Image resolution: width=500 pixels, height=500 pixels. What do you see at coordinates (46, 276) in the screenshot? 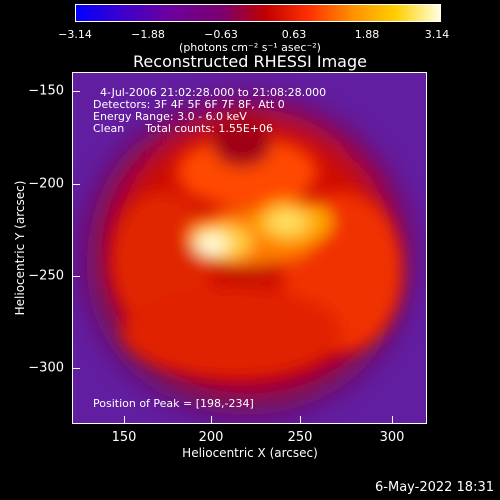
I see `y-tick-label: −250` at bounding box center [46, 276].